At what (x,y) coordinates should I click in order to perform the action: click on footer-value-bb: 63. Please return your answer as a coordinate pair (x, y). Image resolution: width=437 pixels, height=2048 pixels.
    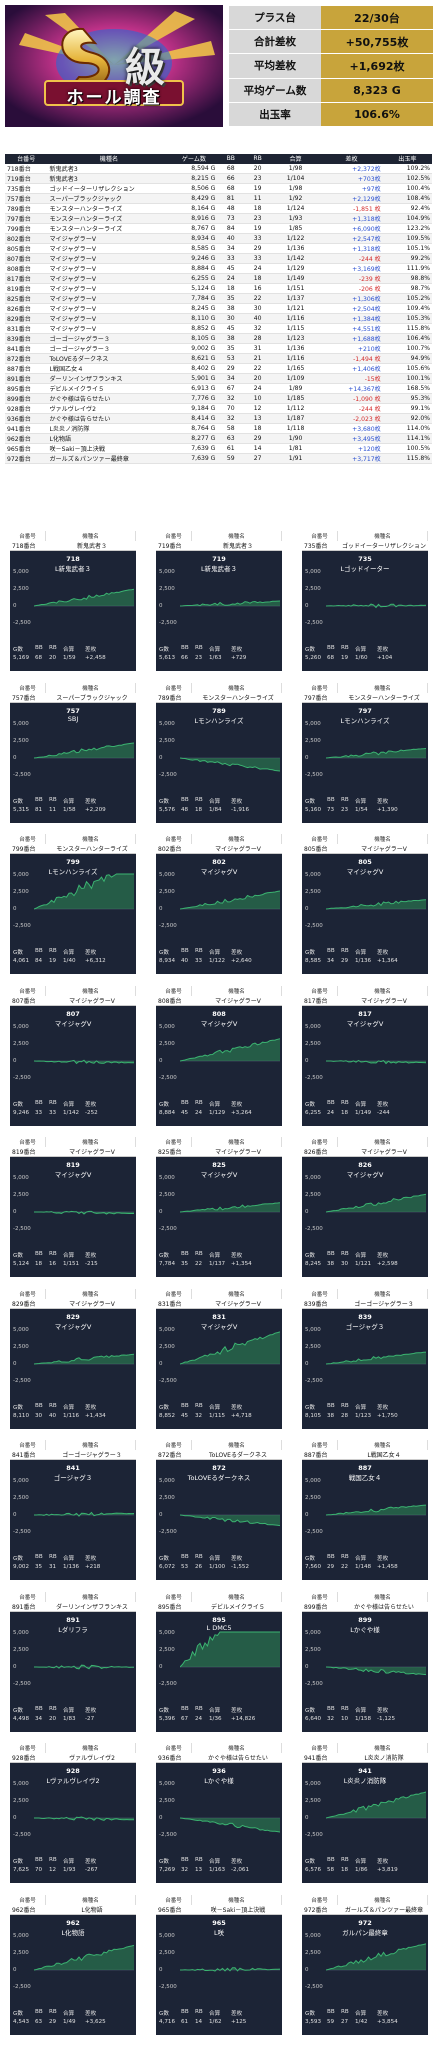
    Looking at the image, I should click on (39, 2021).